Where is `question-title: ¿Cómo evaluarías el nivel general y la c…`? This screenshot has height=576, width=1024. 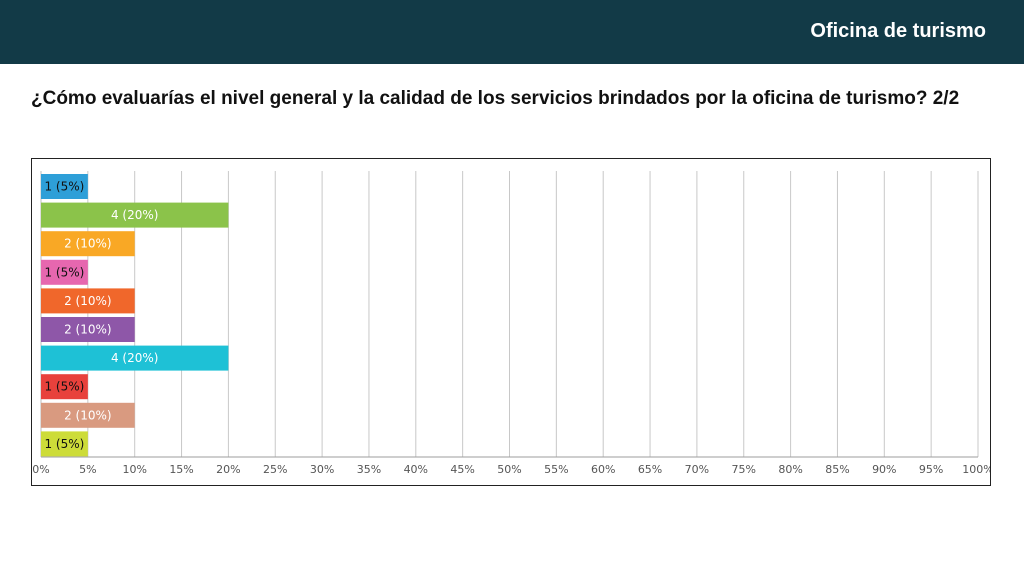 question-title: ¿Cómo evaluarías el nivel general y la c… is located at coordinates (495, 98).